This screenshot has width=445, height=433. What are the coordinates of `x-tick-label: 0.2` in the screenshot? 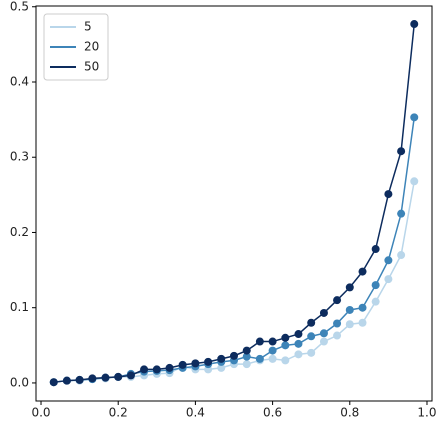 It's located at (118, 413).